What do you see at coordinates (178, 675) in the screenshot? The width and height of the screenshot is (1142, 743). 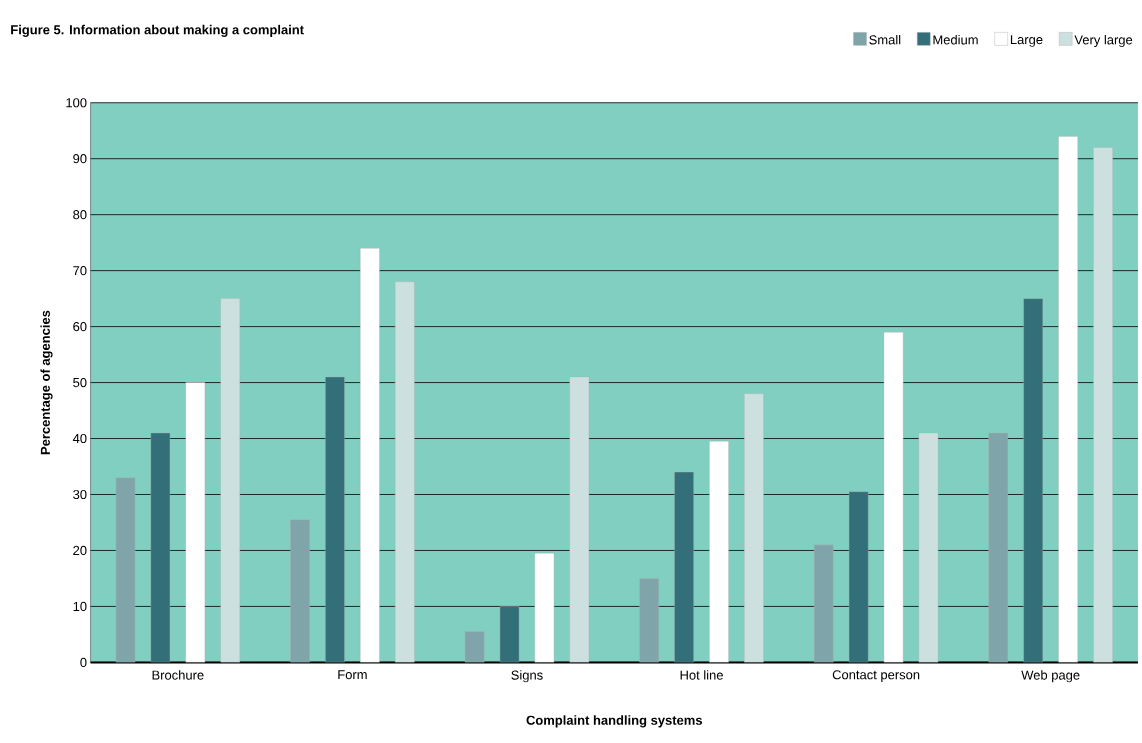 I see `x-tick-label: Brochure` at bounding box center [178, 675].